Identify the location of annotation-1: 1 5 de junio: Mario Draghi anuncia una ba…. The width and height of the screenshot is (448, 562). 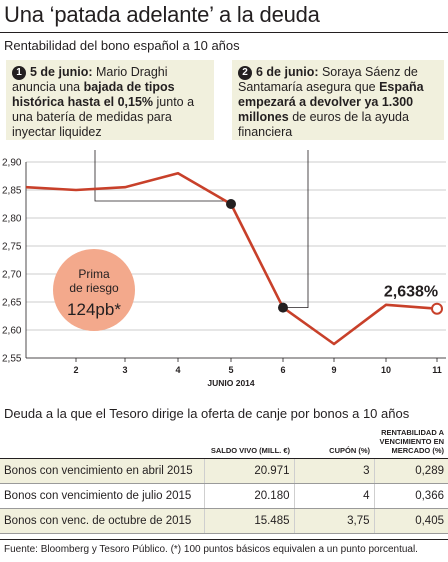
(110, 100).